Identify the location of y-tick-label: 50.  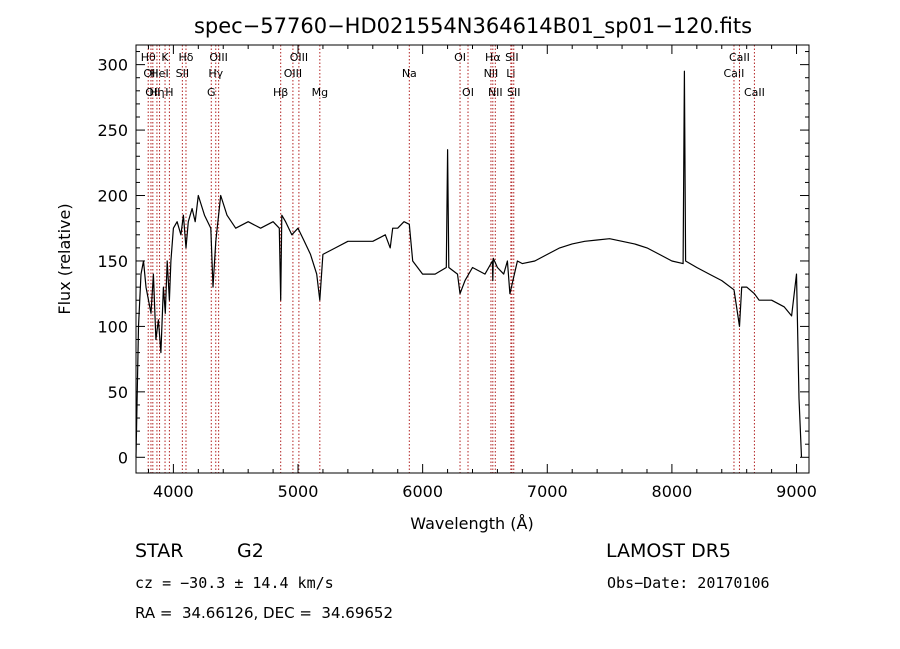
(118, 392).